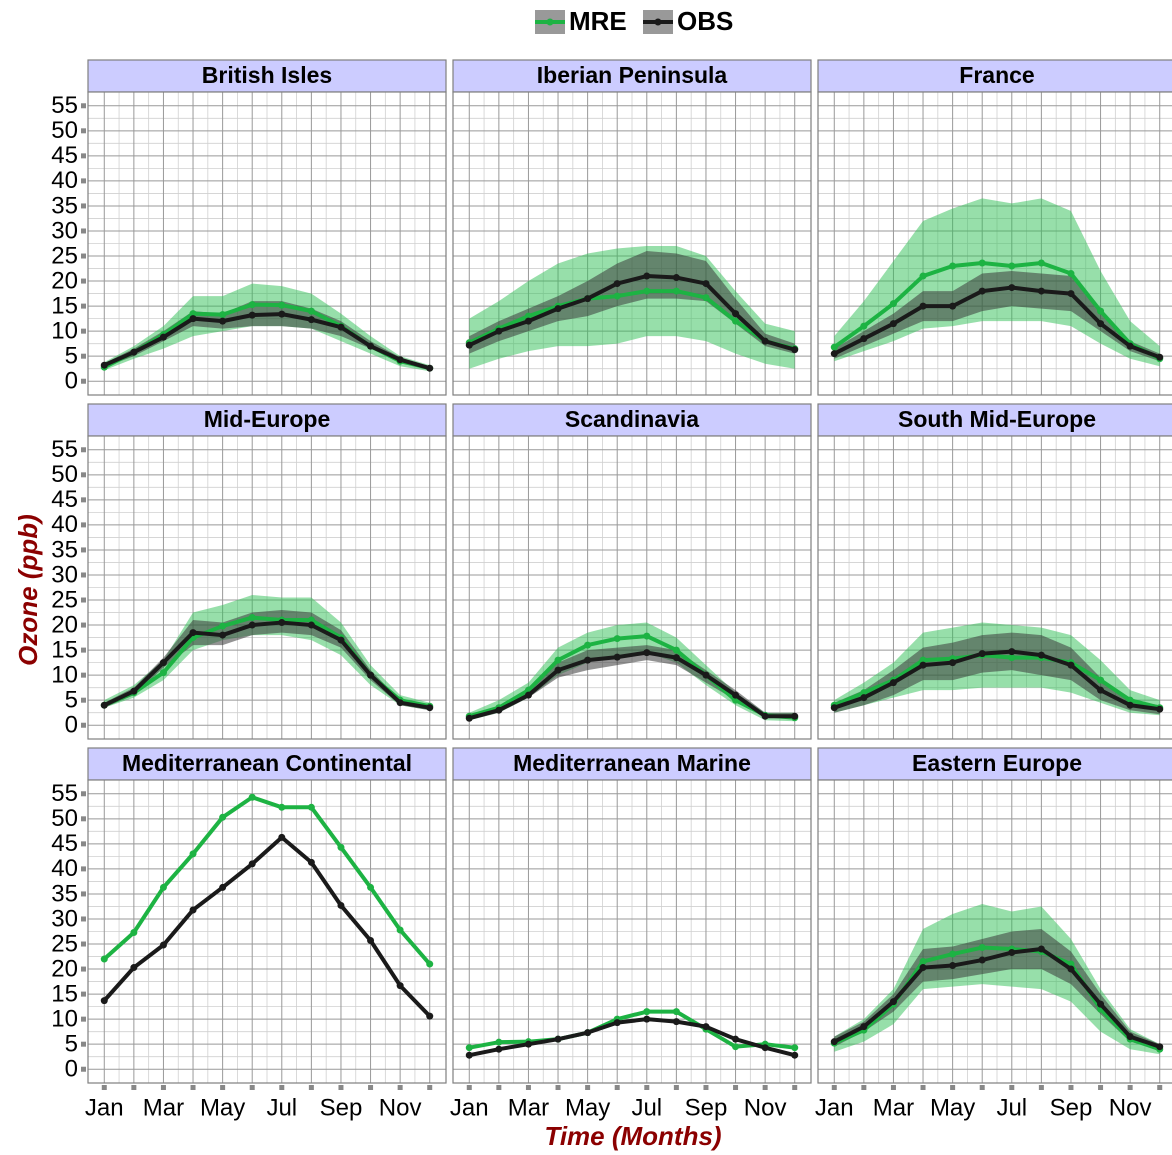 Image resolution: width=1172 pixels, height=1155 pixels. What do you see at coordinates (893, 1107) in the screenshot?
I see `x-tick-label: Mar` at bounding box center [893, 1107].